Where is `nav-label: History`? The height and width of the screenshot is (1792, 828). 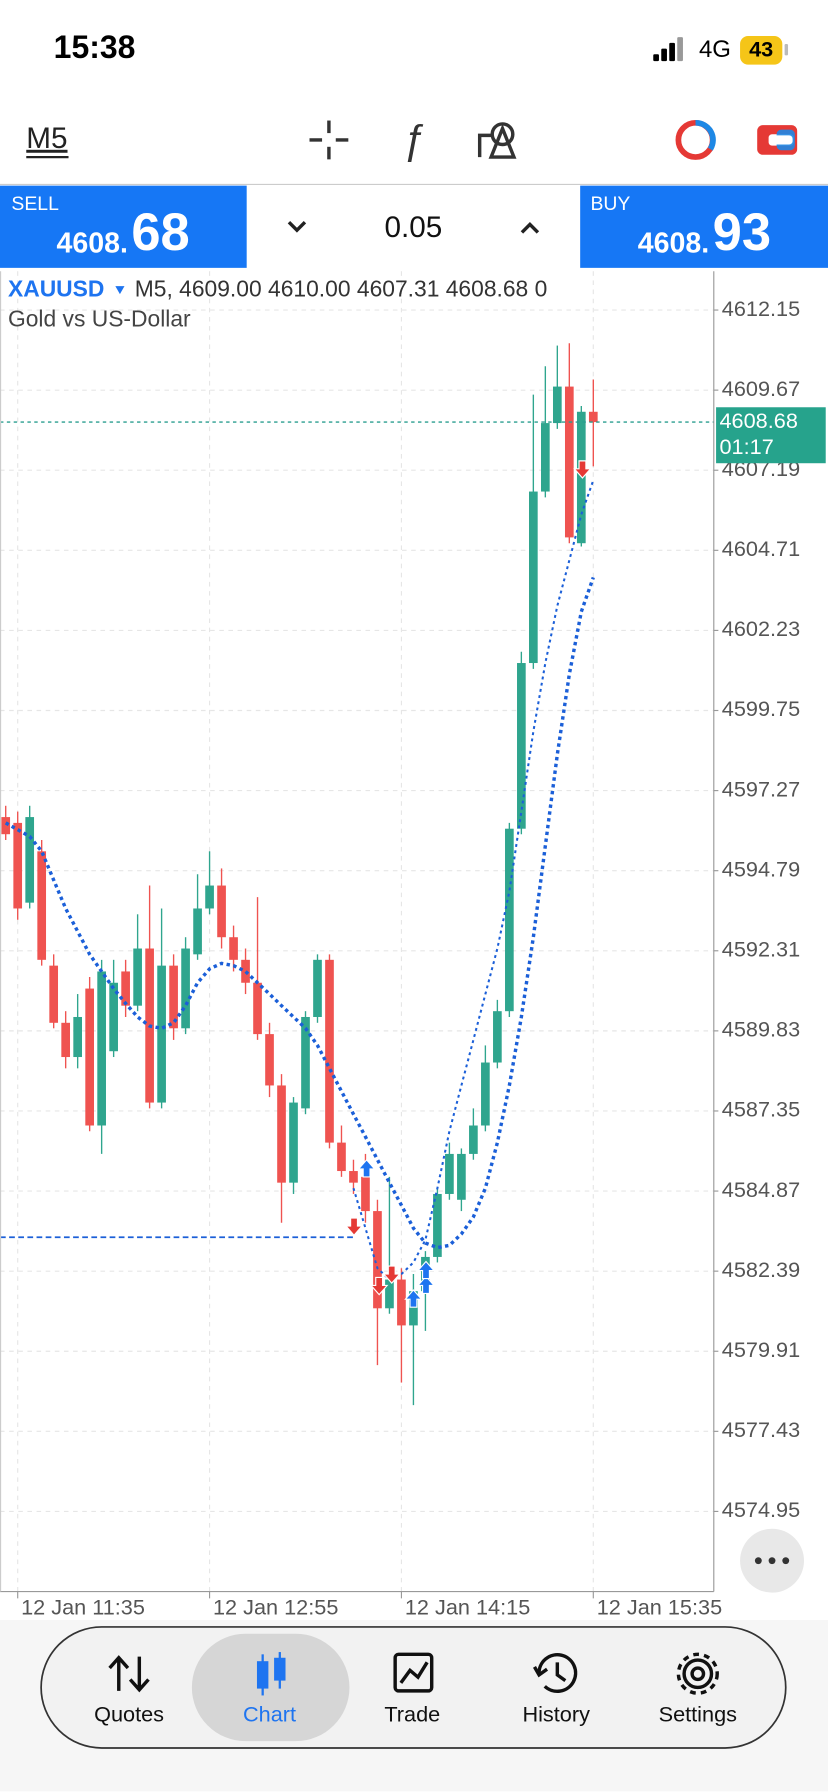 nav-label: History is located at coordinates (556, 1714).